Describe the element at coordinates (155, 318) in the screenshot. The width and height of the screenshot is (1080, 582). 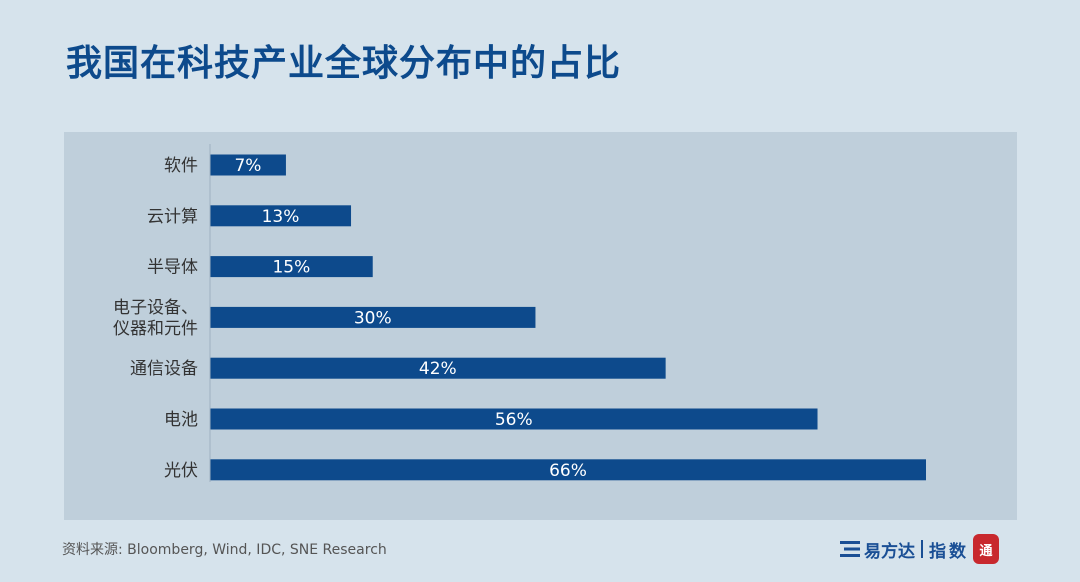
I see `category-label: 电子设备、仪器和元件` at that location.